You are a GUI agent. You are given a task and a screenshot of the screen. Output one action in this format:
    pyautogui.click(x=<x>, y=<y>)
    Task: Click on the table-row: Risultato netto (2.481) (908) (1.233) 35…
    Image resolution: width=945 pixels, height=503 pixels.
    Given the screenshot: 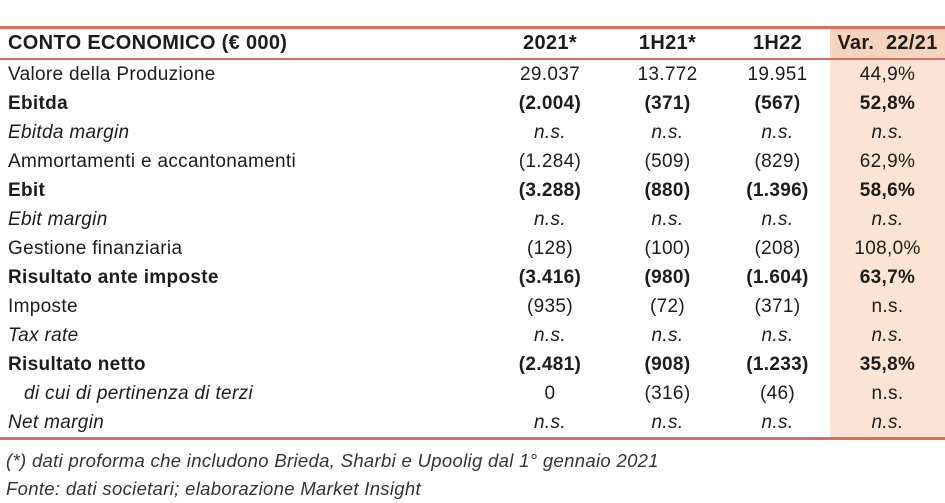 What is the action you would take?
    pyautogui.click(x=472, y=364)
    